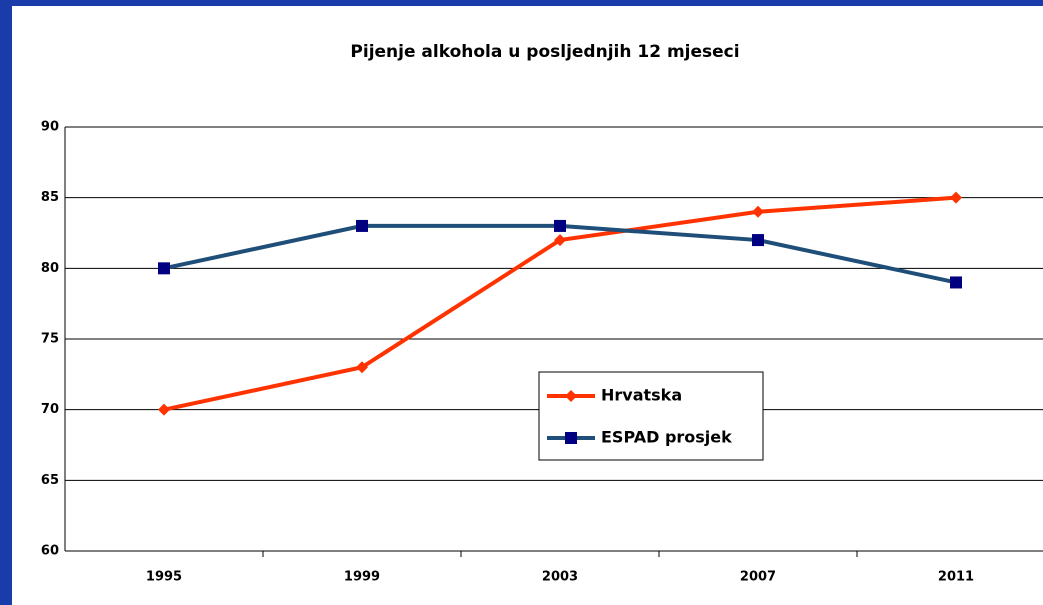 This screenshot has height=605, width=1043. Describe the element at coordinates (641, 395) in the screenshot. I see `legend-label: Hrvatska` at that location.